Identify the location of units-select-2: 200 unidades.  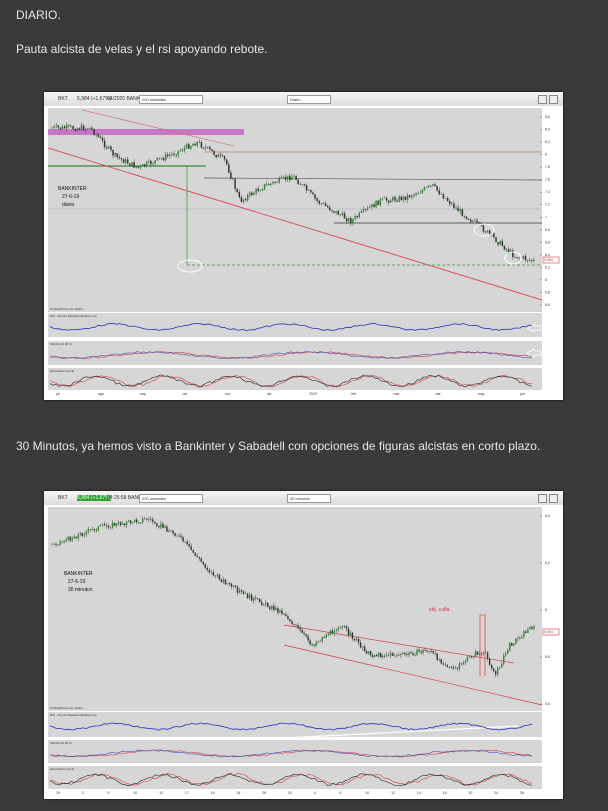
(171, 498).